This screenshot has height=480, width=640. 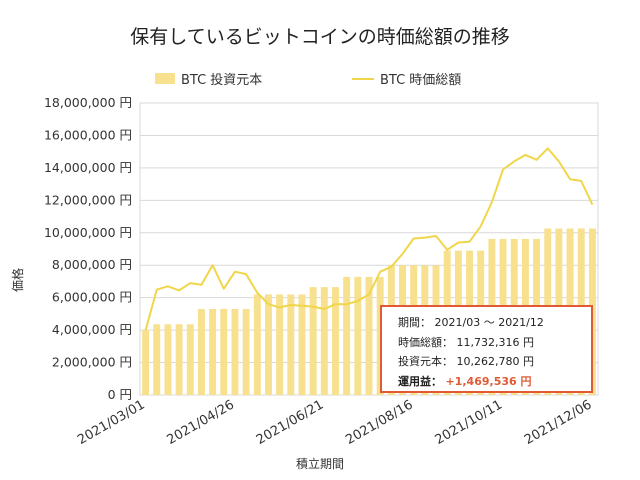 I want to click on x-tick-label: 2021/06/21, so click(x=290, y=422).